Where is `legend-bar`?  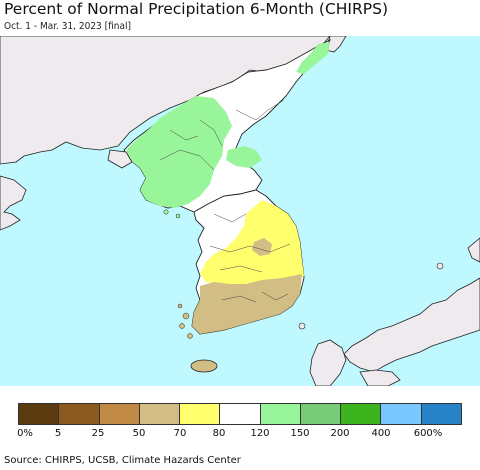
legend-bar is located at coordinates (240, 414).